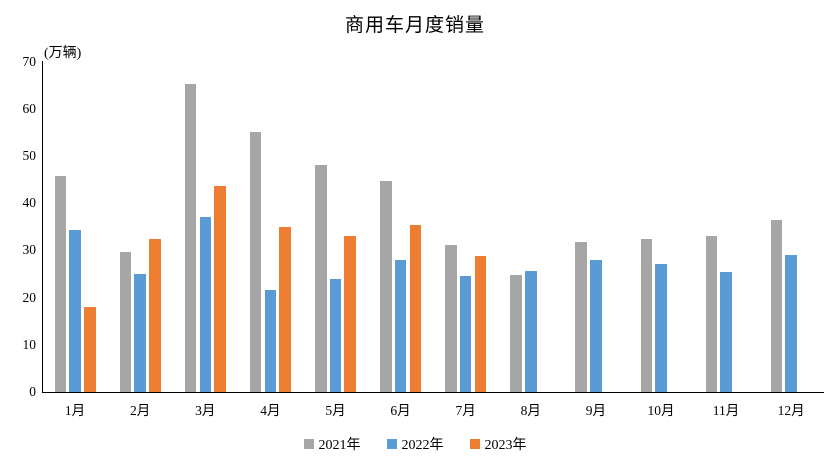 The image size is (830, 464). I want to click on bar-2022年-8月, so click(531, 331).